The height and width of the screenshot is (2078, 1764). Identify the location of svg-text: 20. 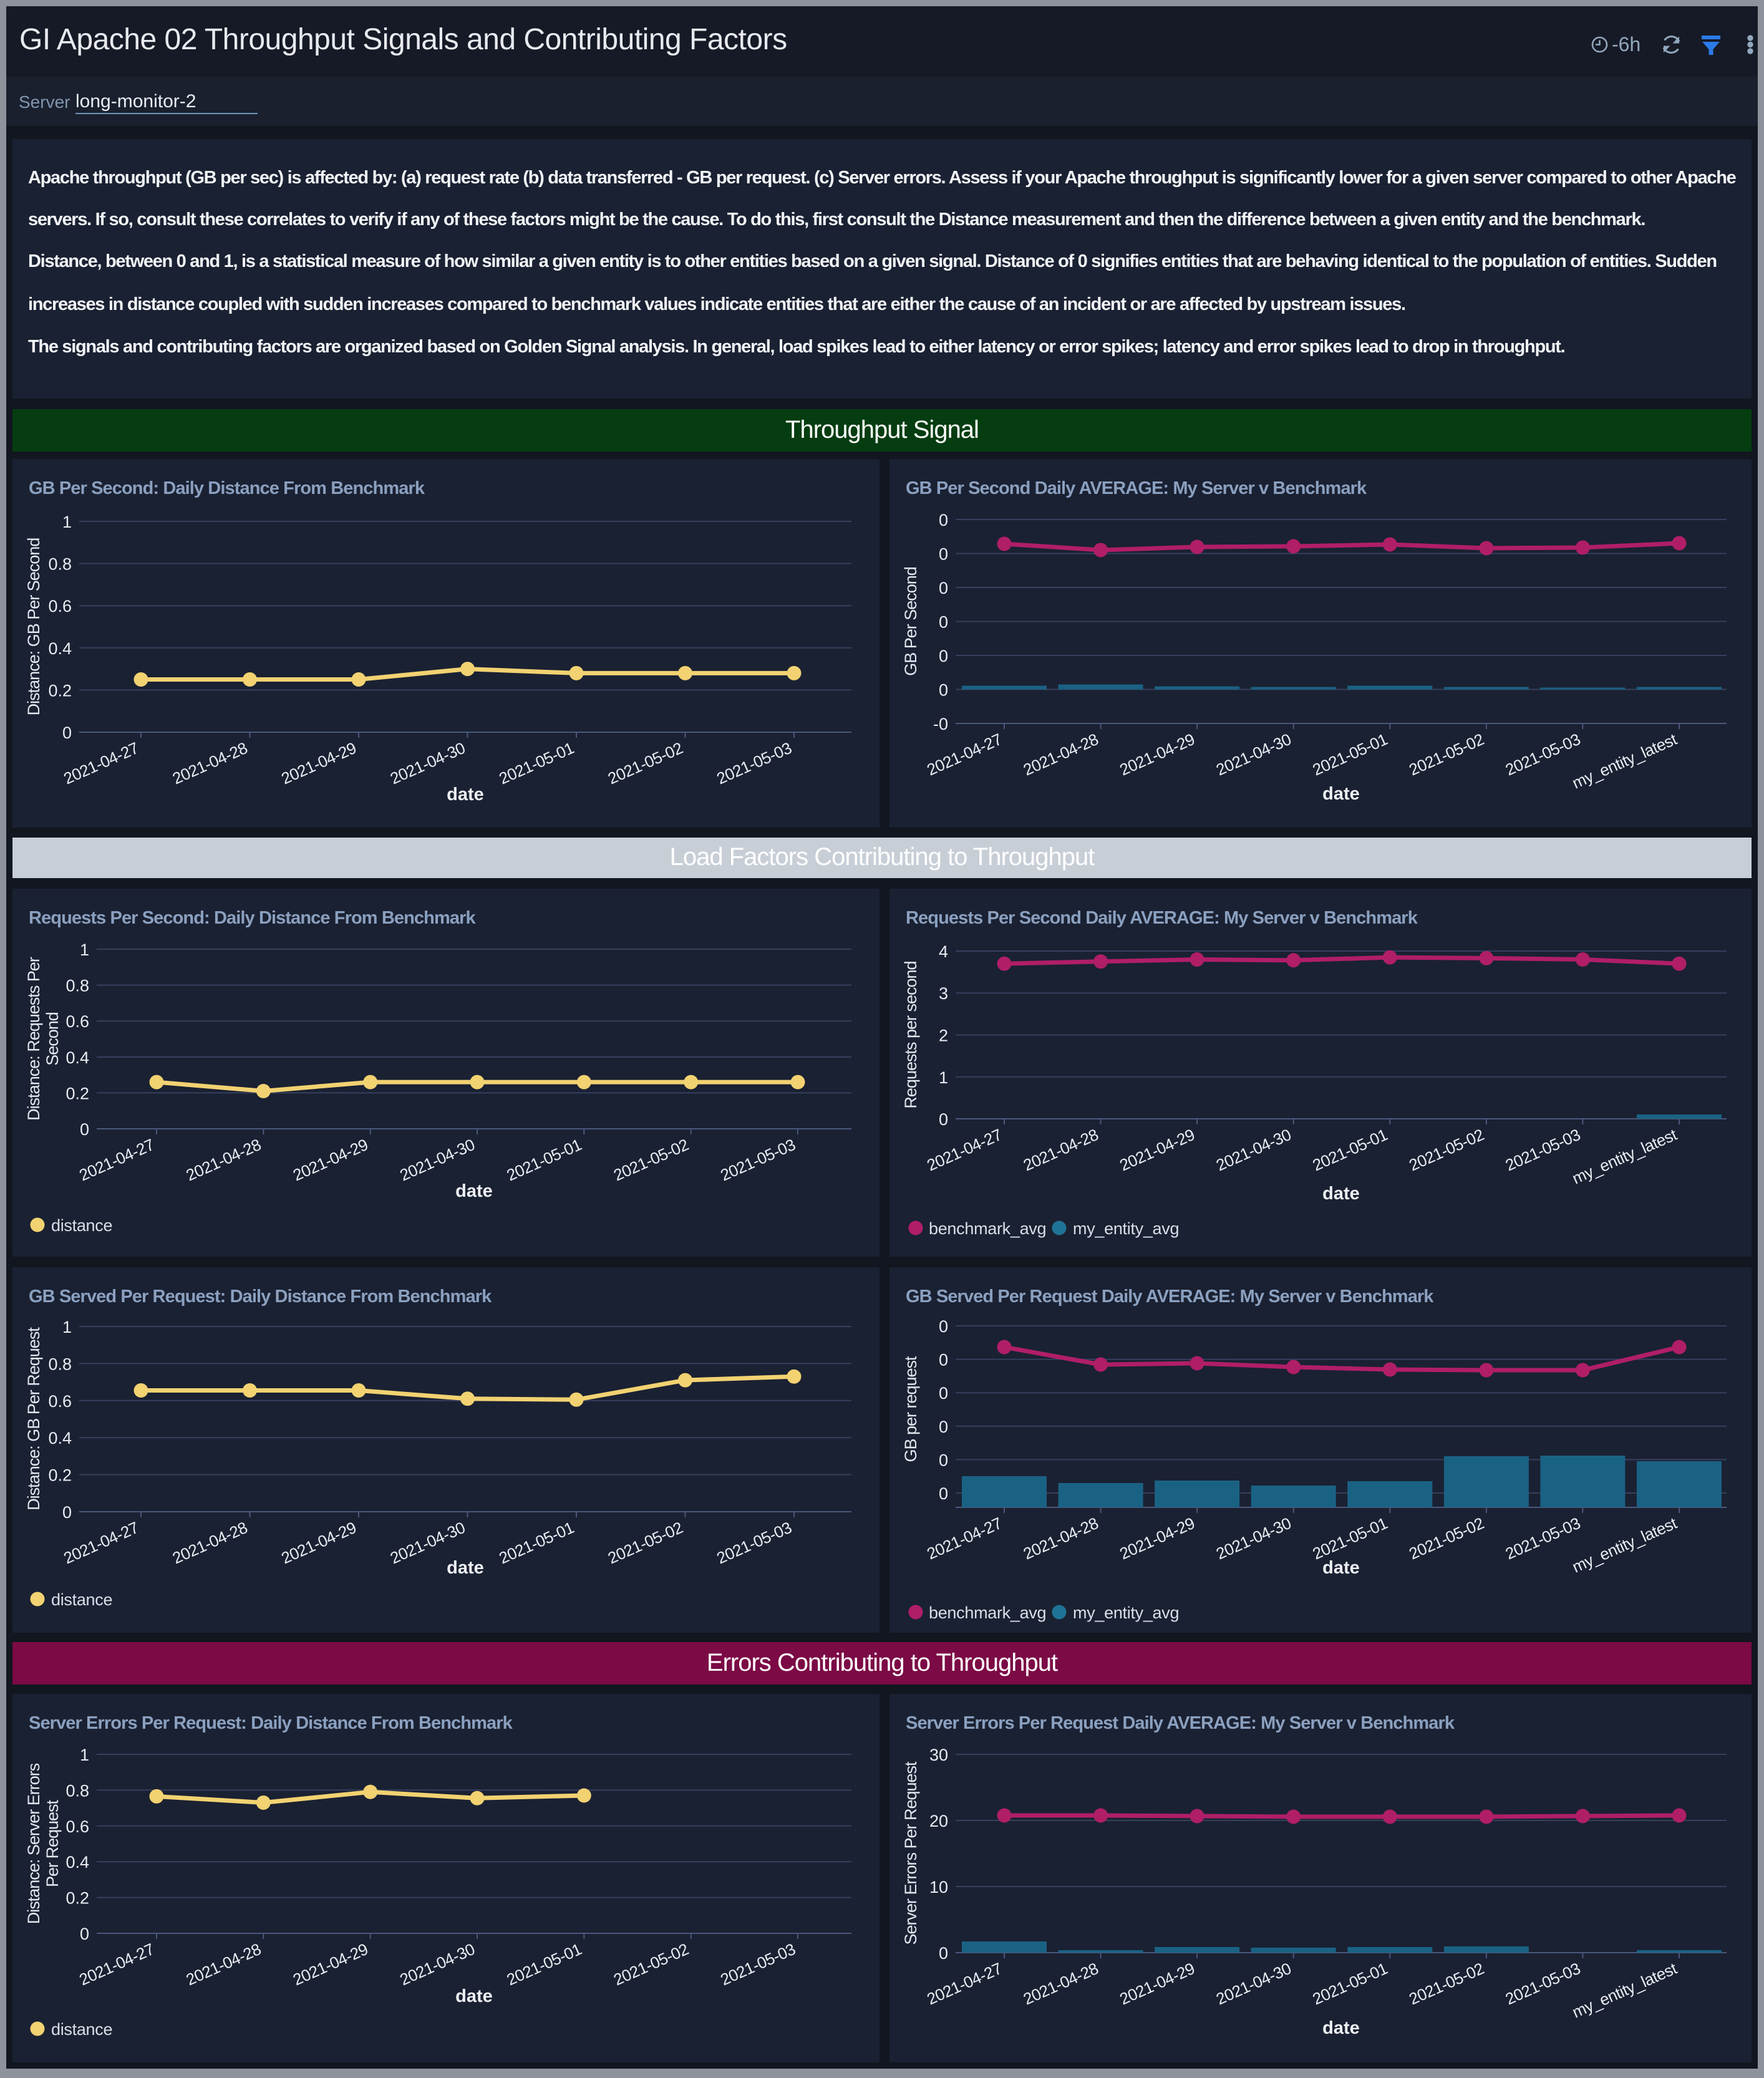
(938, 1821).